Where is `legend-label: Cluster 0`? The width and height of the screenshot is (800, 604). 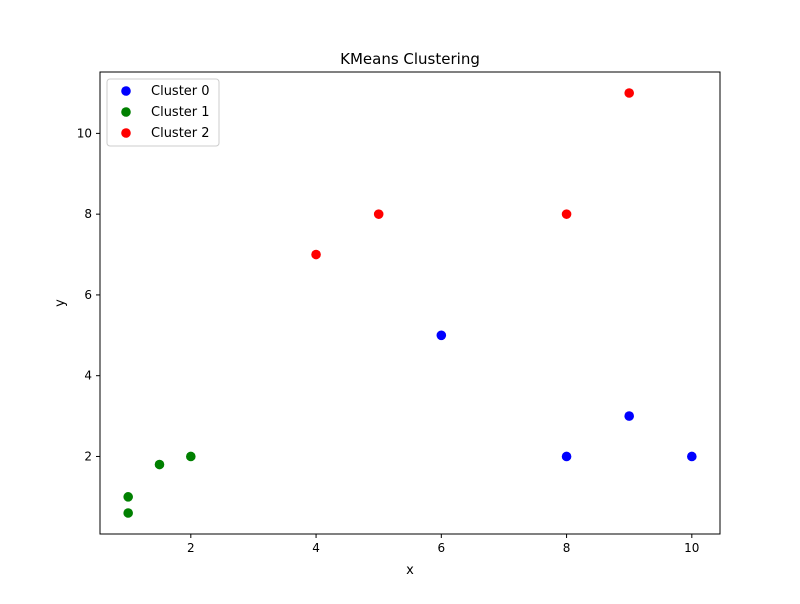
legend-label: Cluster 0 is located at coordinates (180, 91).